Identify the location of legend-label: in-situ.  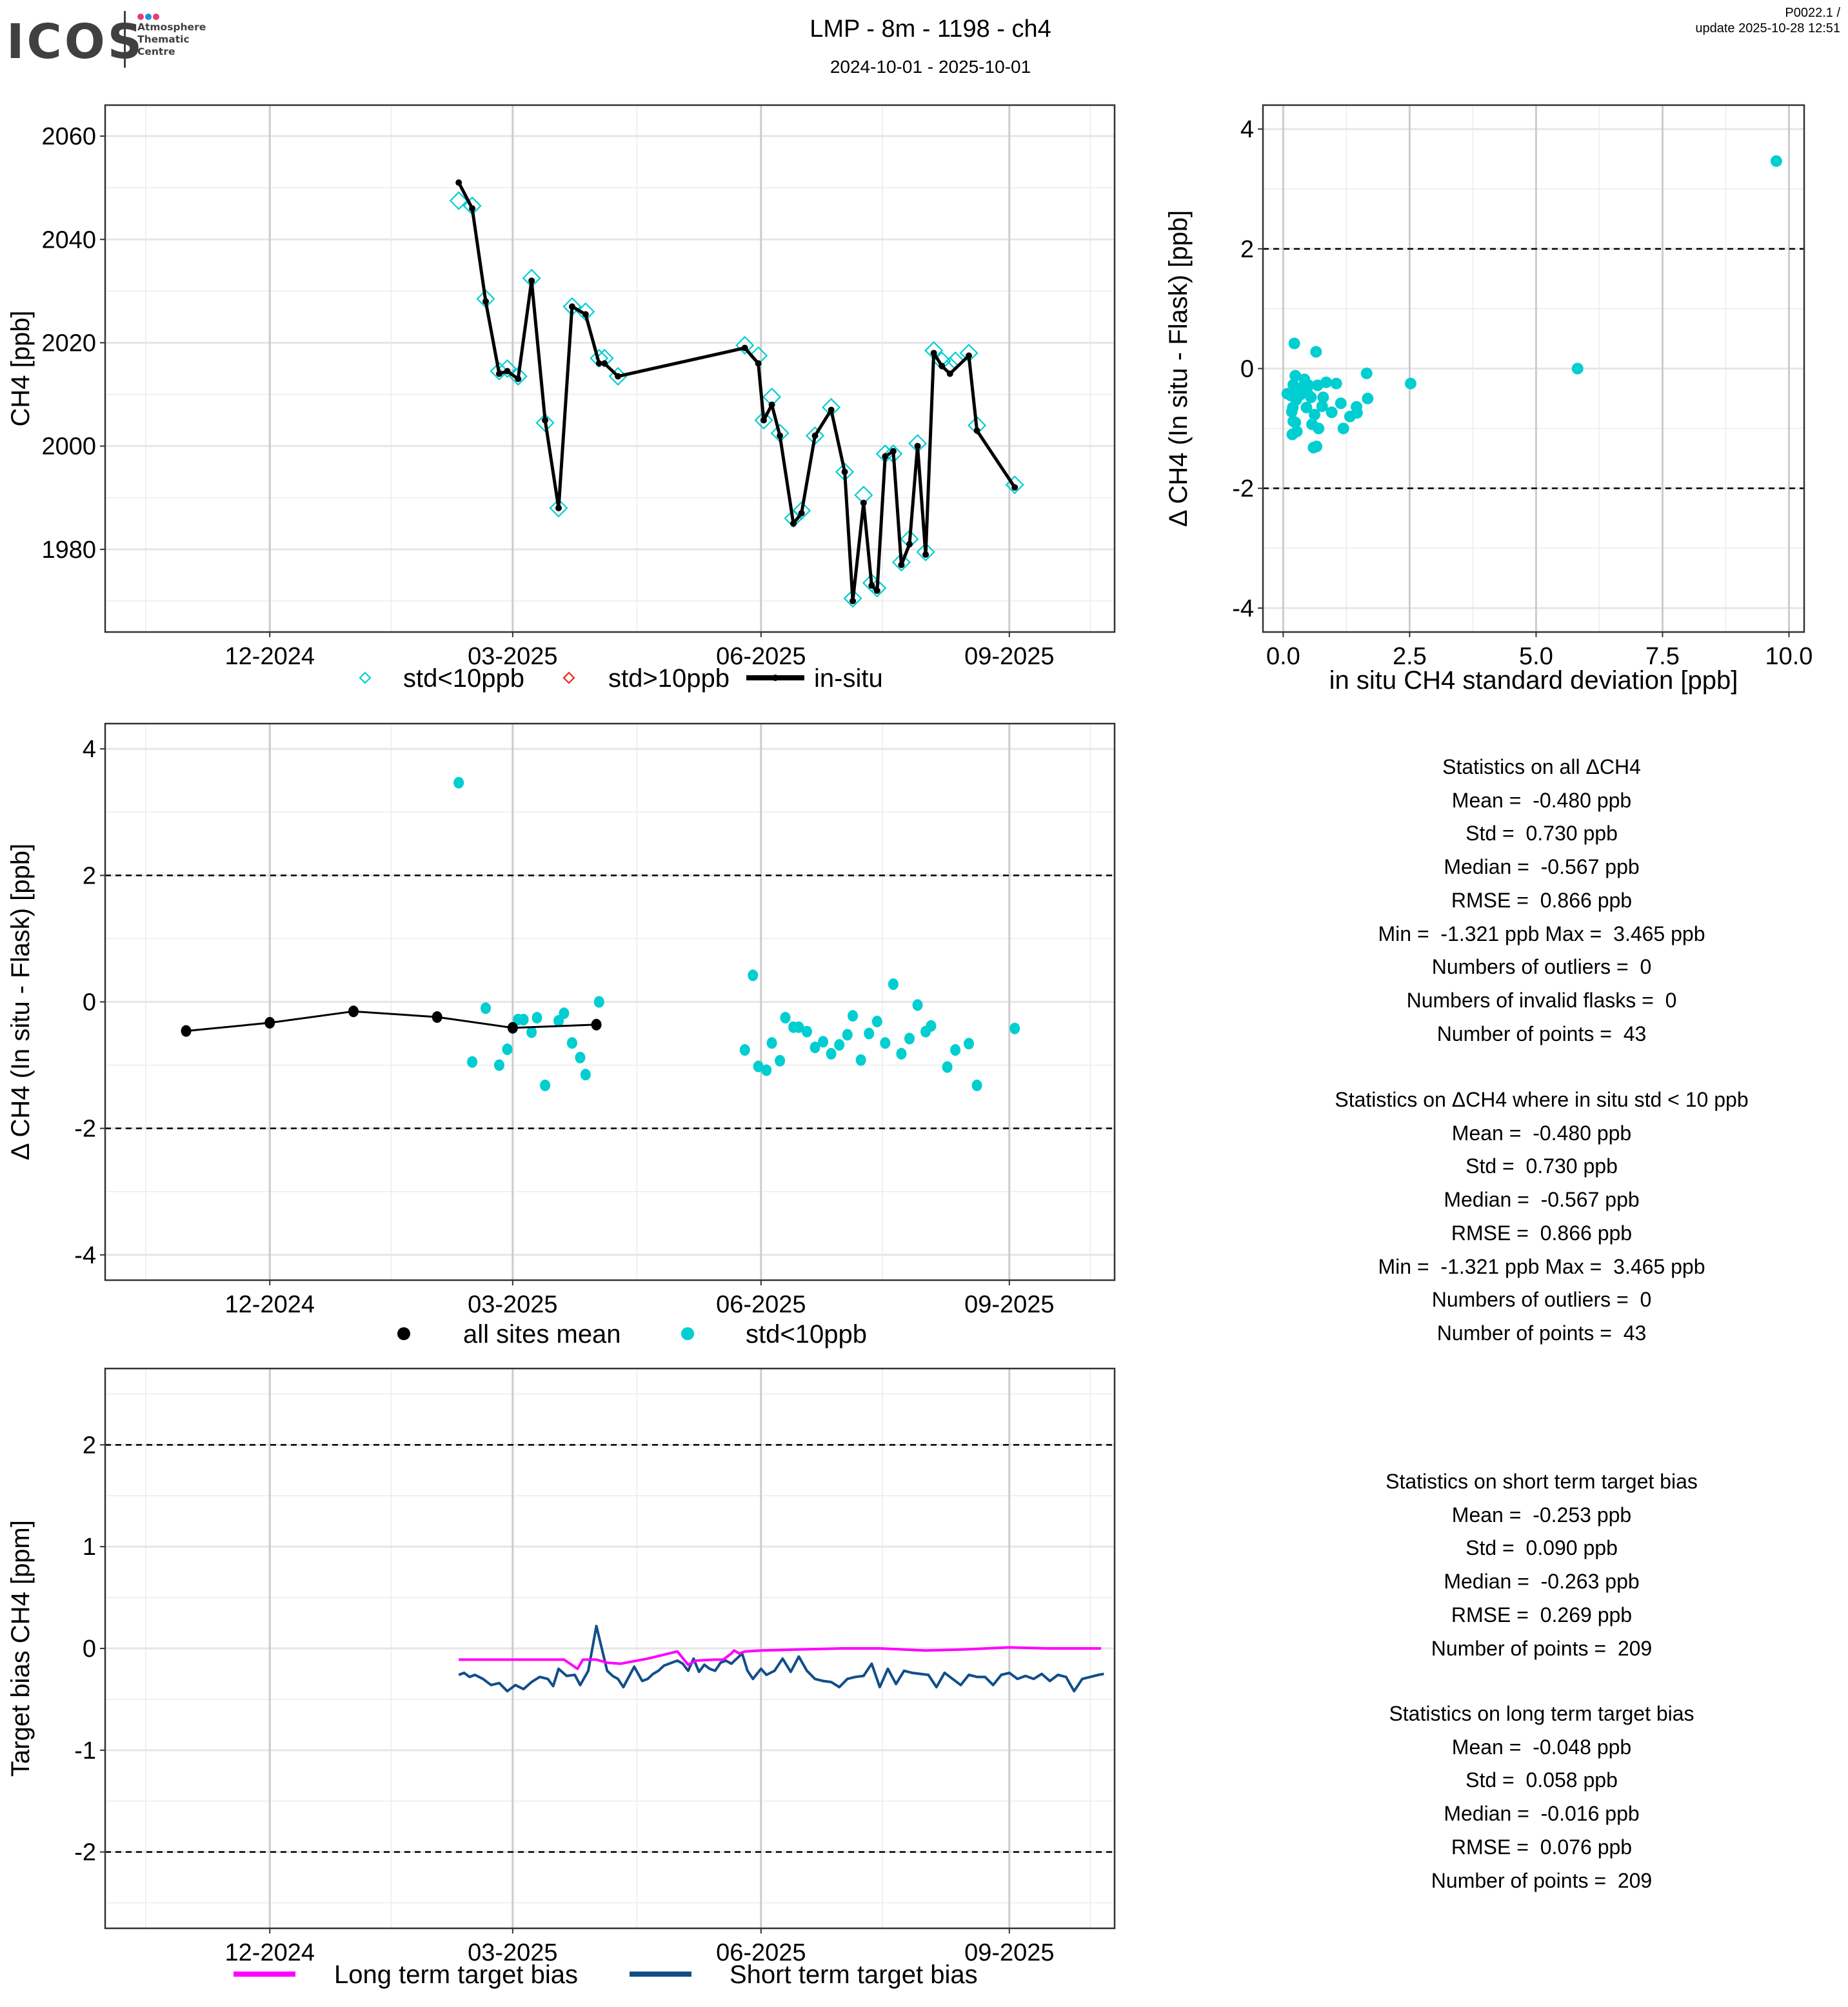
(848, 678).